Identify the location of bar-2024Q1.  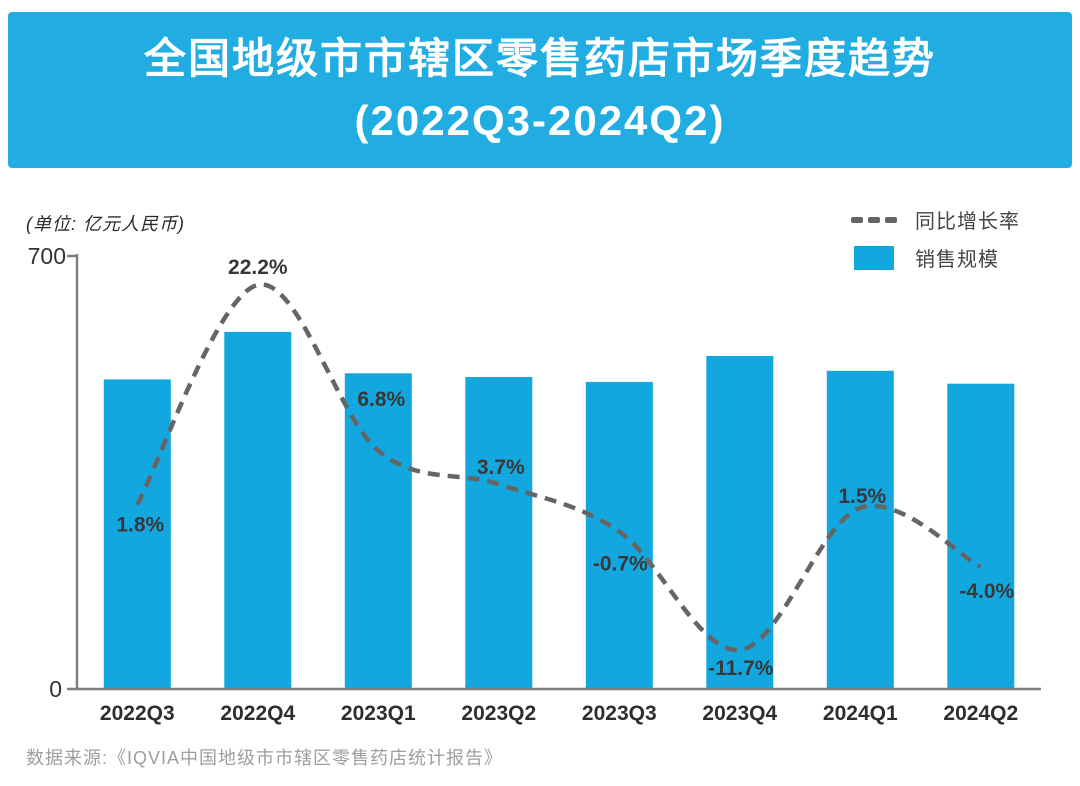
(860, 529).